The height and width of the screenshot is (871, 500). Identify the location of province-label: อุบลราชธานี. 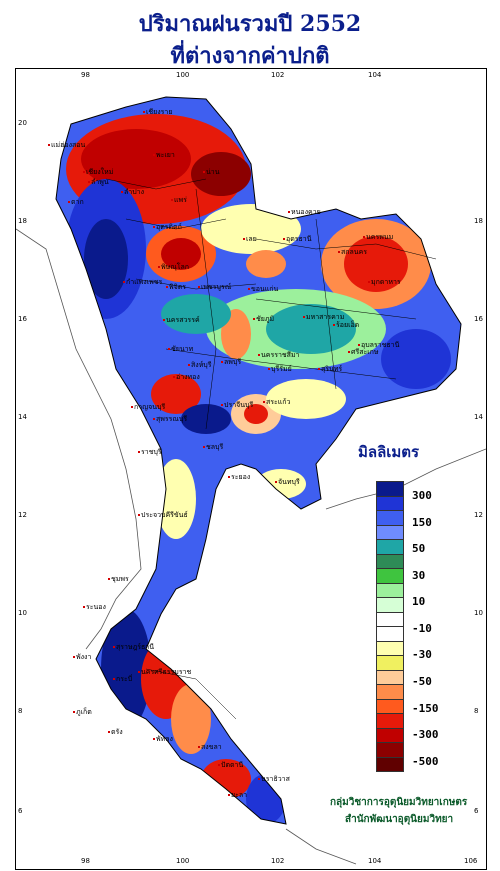
(380, 345).